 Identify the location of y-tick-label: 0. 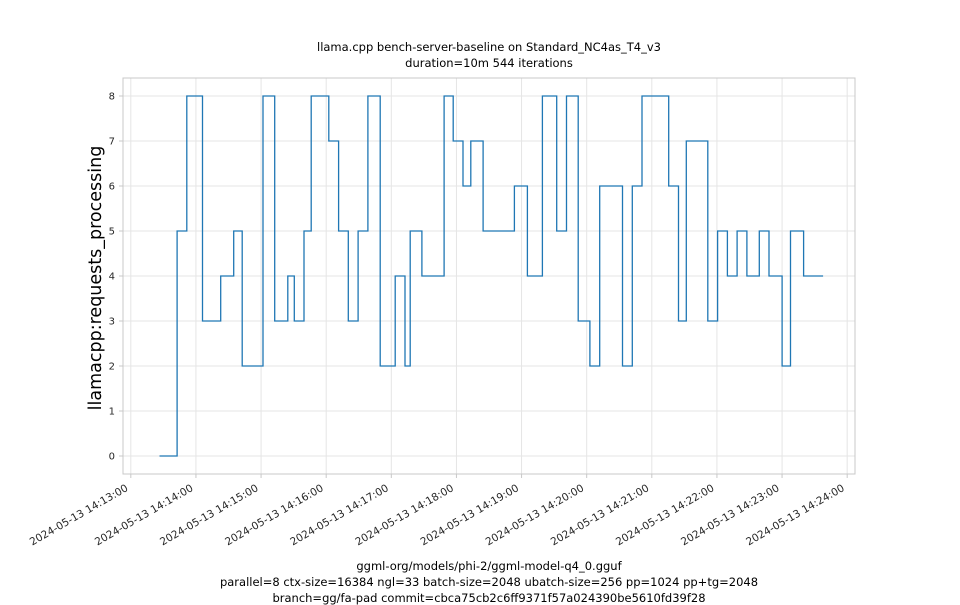
(112, 457).